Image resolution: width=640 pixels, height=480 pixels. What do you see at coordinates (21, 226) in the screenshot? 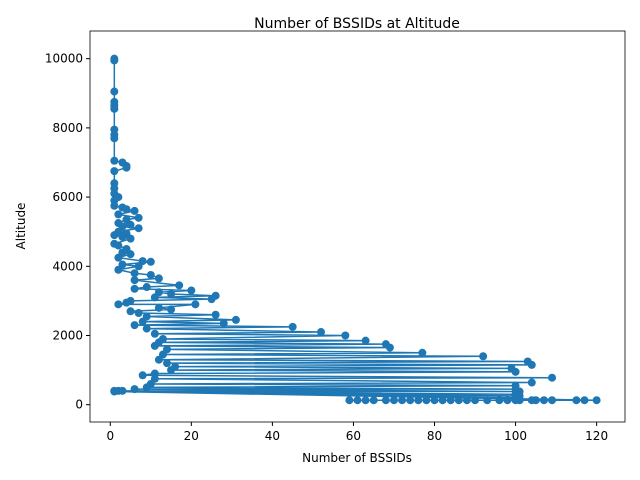
I see `y-axis-label: Altitude` at bounding box center [21, 226].